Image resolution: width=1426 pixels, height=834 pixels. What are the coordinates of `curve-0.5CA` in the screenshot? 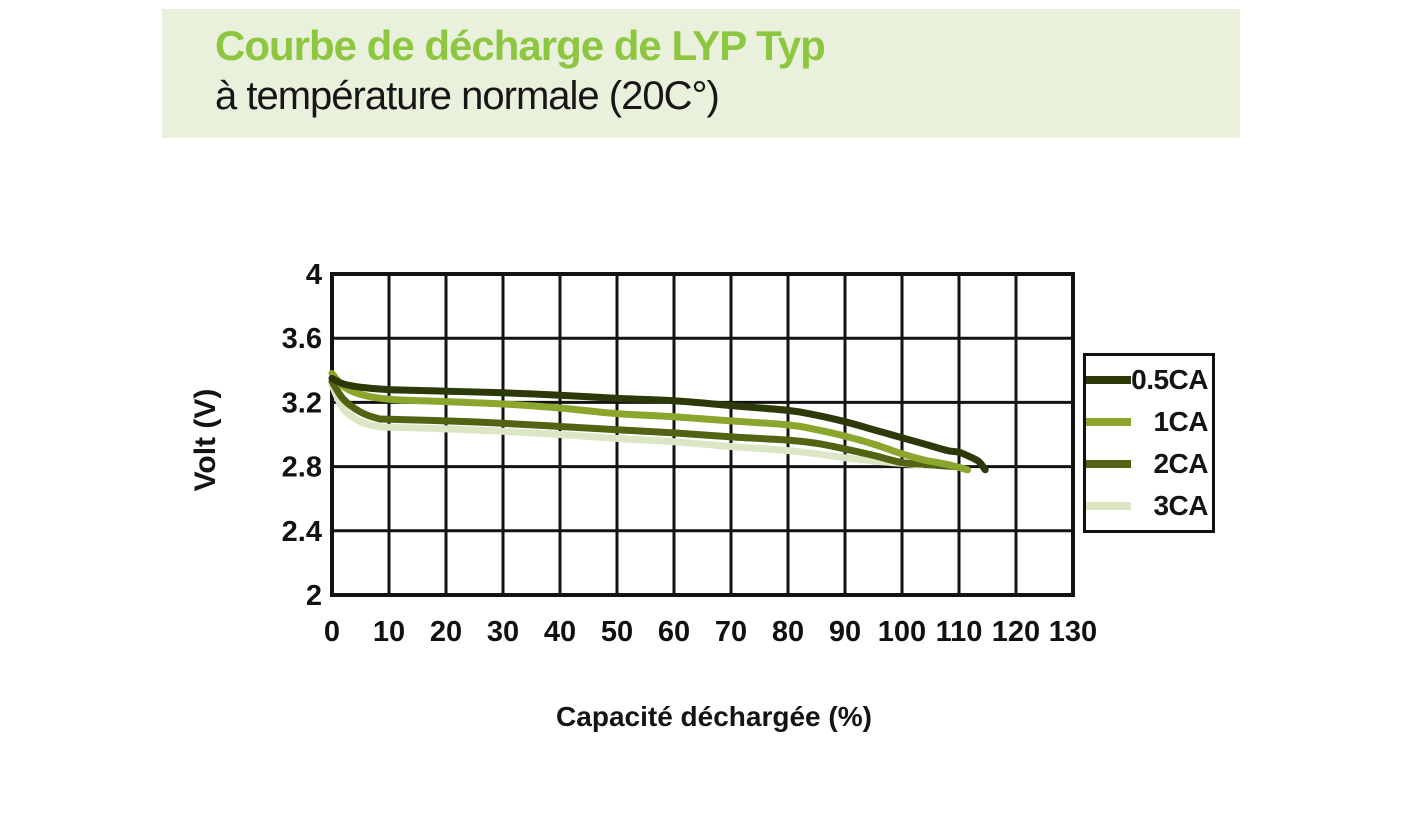 It's located at (658, 424).